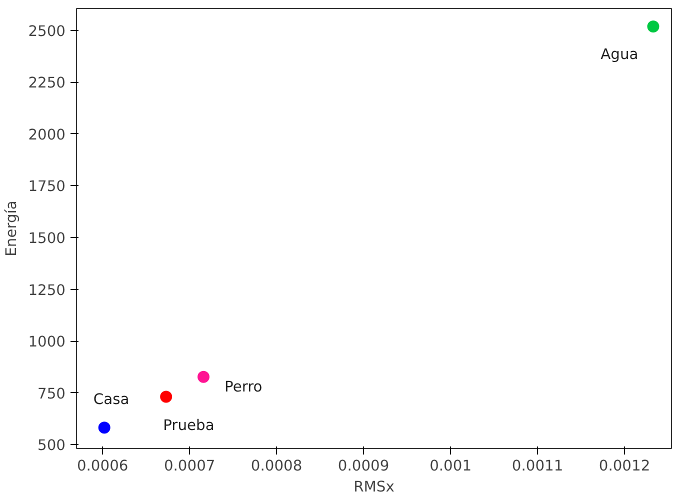 The height and width of the screenshot is (498, 673). I want to click on x-tick-label: 0.001, so click(451, 466).